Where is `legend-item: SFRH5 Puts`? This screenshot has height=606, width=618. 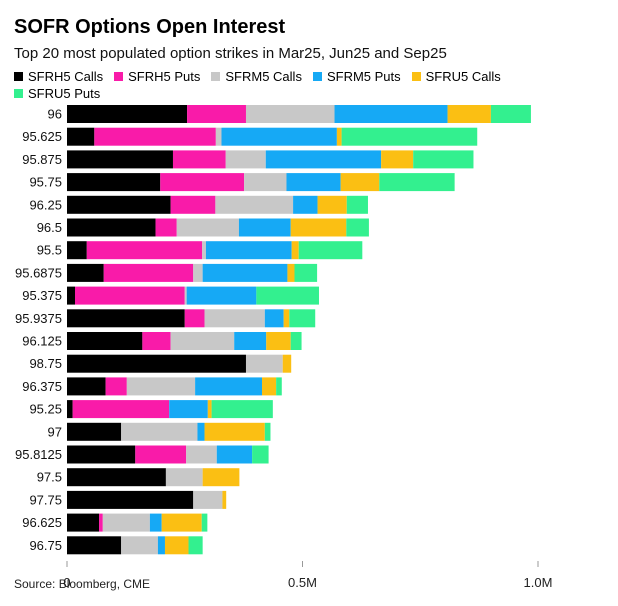
legend-item: SFRH5 Puts is located at coordinates (157, 76).